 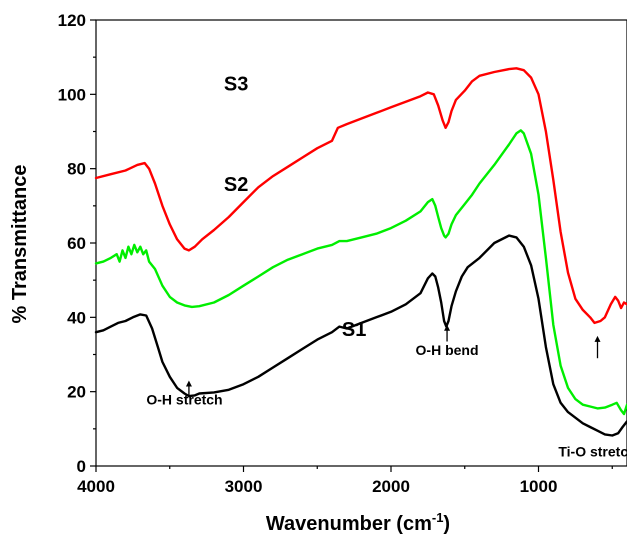 I want to click on x-tick-label: 1000, so click(x=539, y=486).